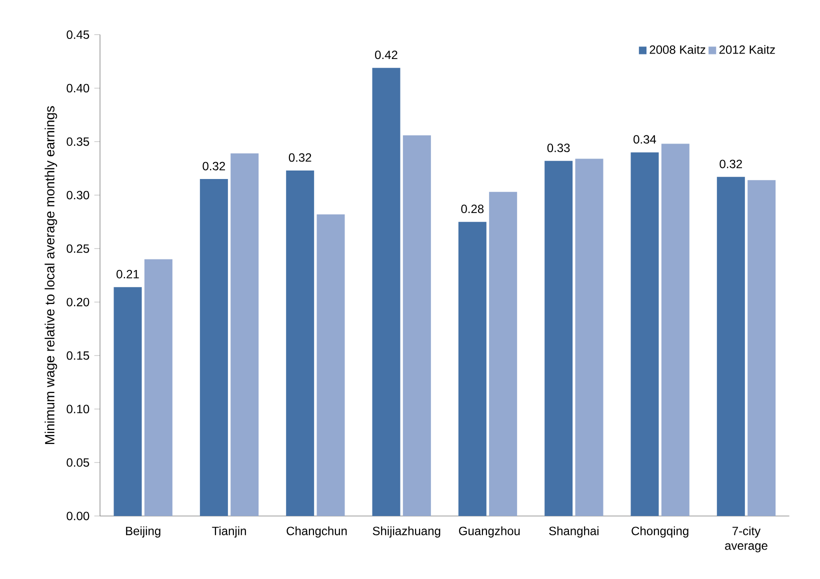 The height and width of the screenshot is (579, 820). I want to click on y-tick-label: 0.00, so click(78, 516).